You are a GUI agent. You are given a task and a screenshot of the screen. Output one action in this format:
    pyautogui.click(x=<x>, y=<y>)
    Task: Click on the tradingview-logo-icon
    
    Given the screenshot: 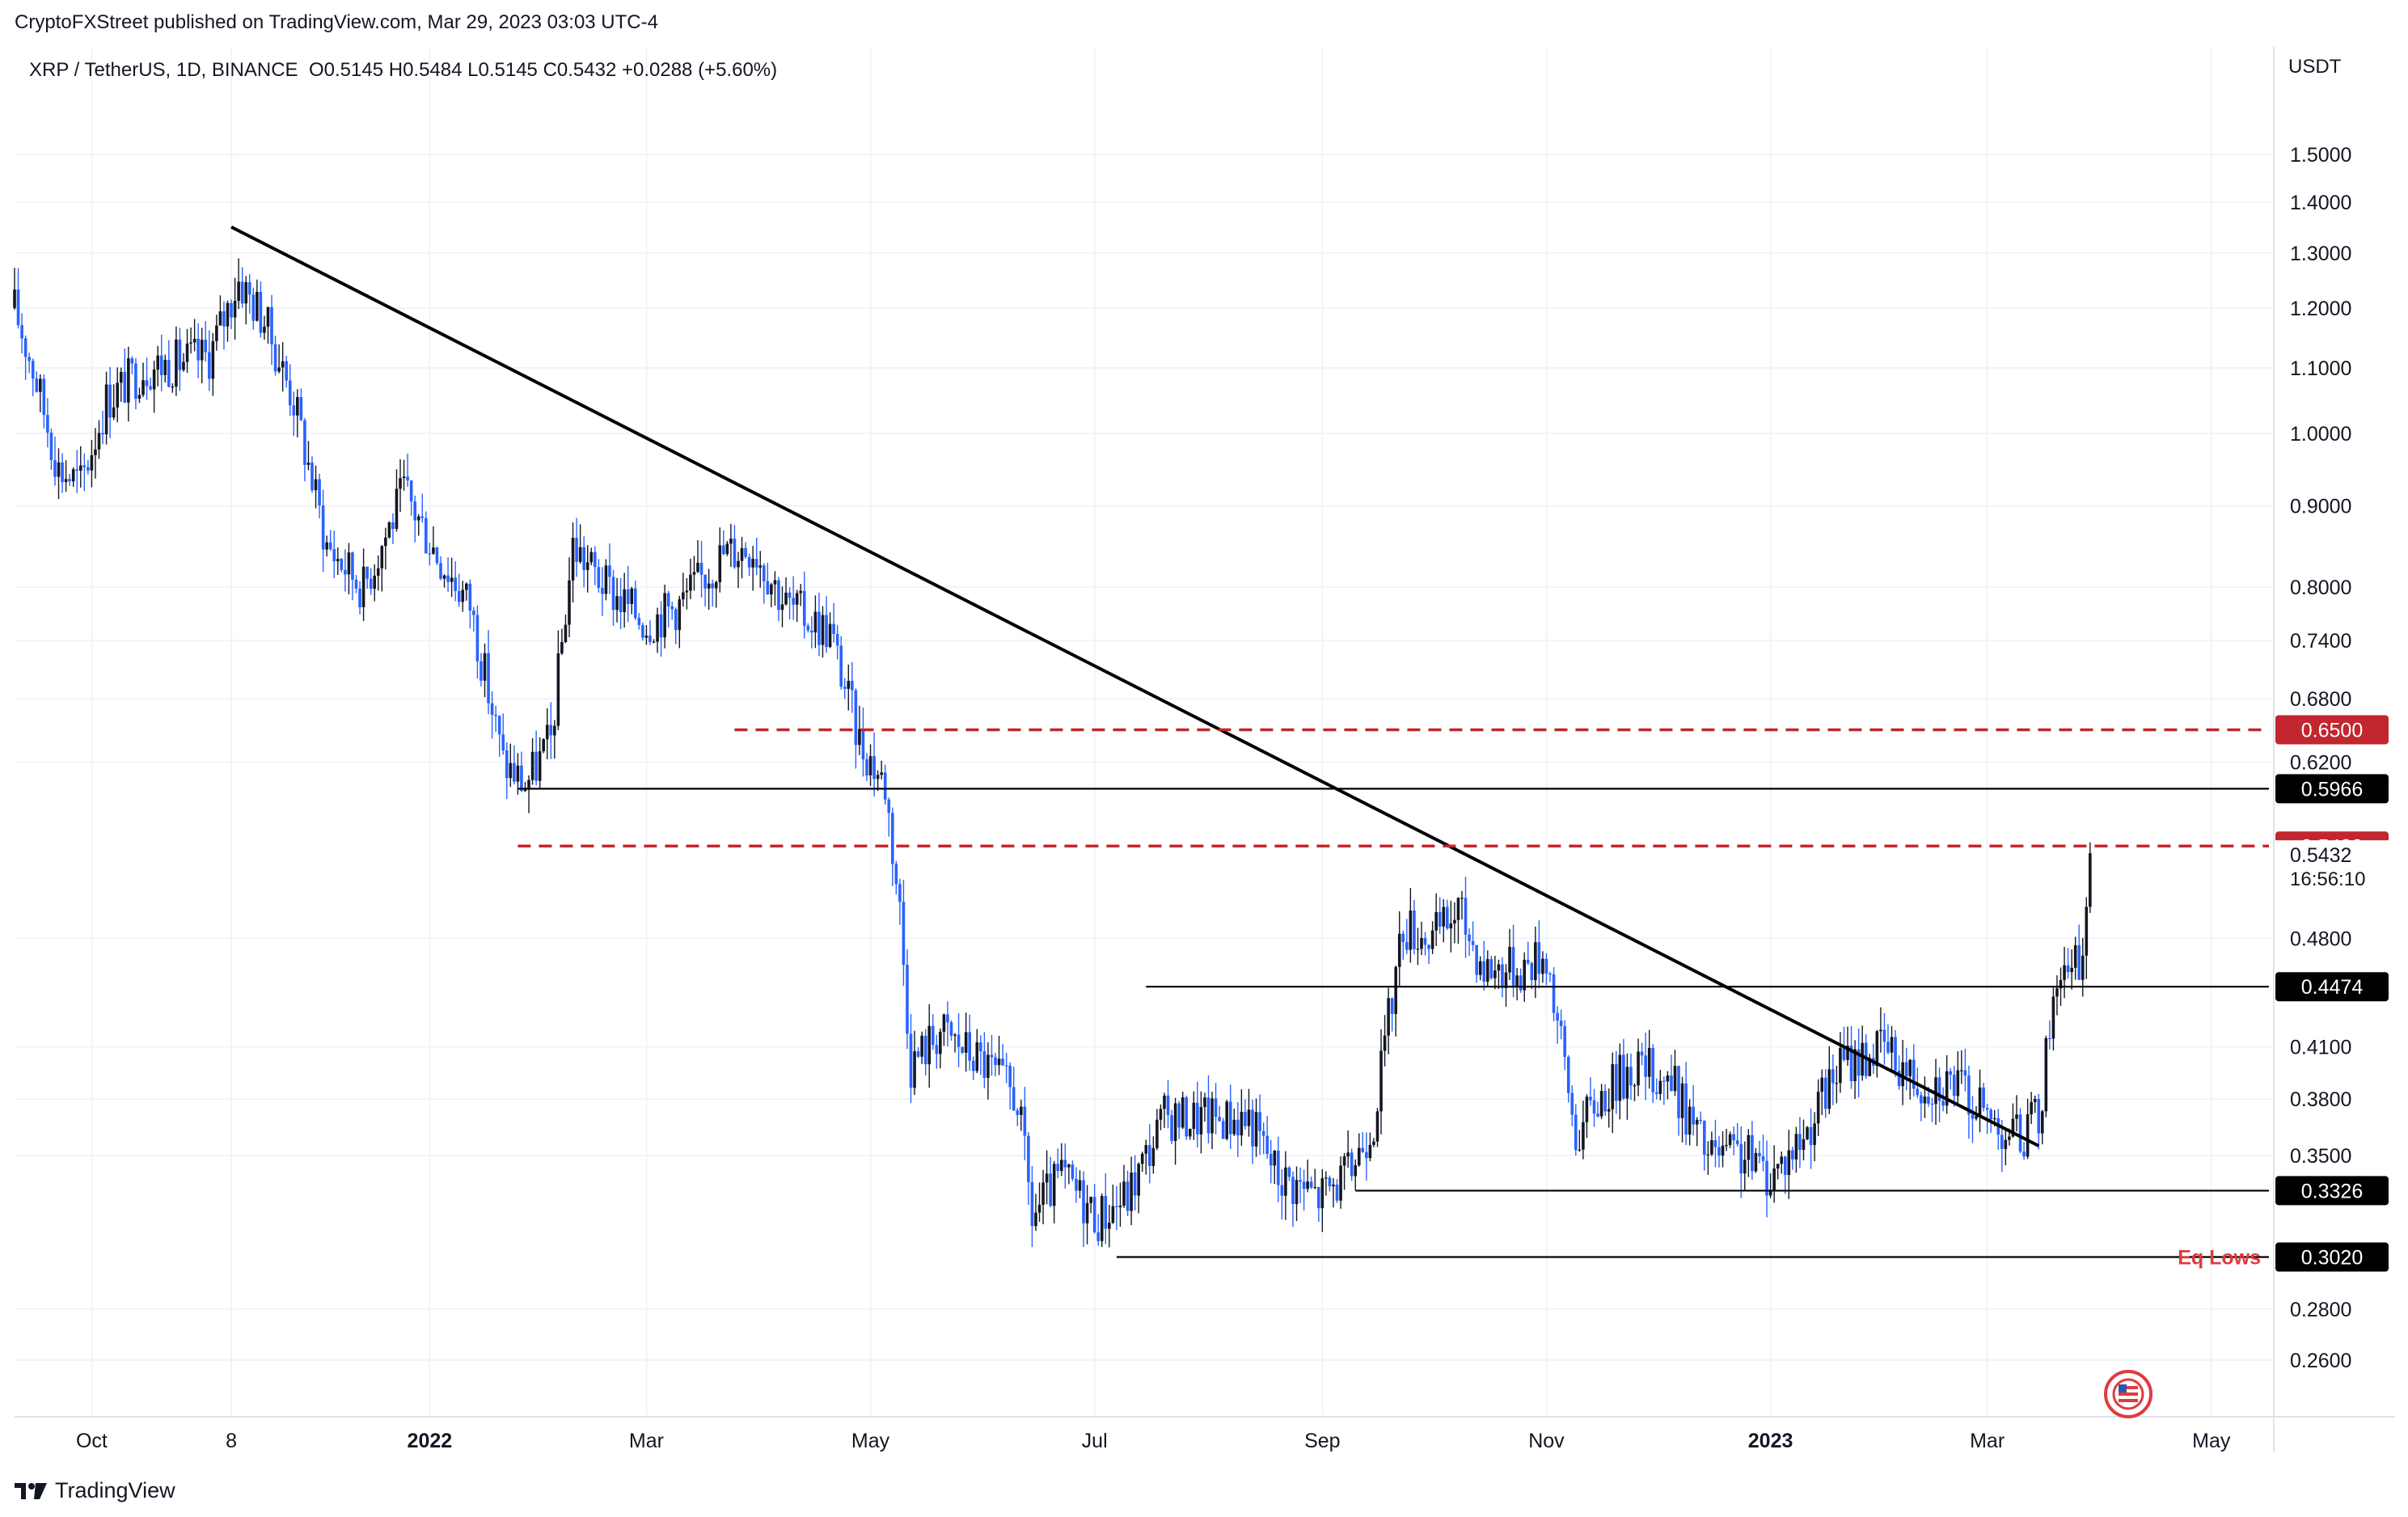 What is the action you would take?
    pyautogui.click(x=31, y=1491)
    